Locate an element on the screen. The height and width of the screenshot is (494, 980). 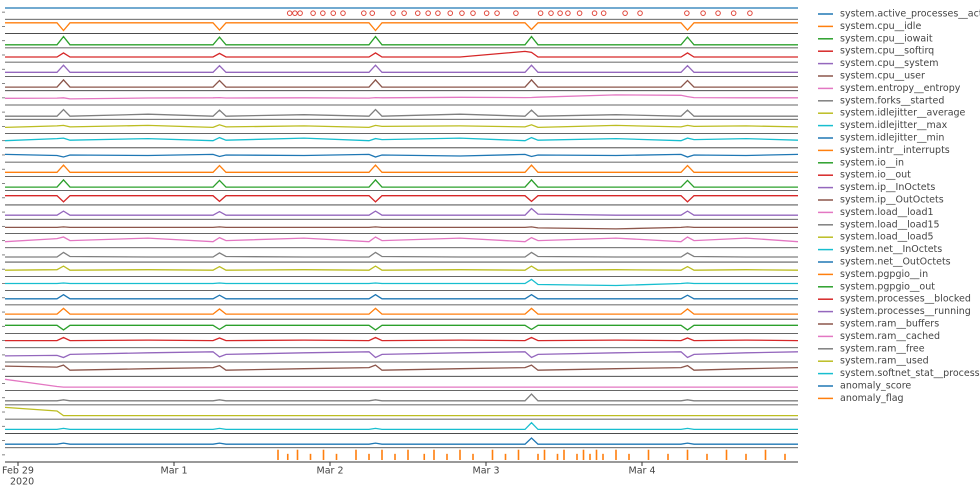
legend-label: system.idlejitter__min is located at coordinates (892, 138).